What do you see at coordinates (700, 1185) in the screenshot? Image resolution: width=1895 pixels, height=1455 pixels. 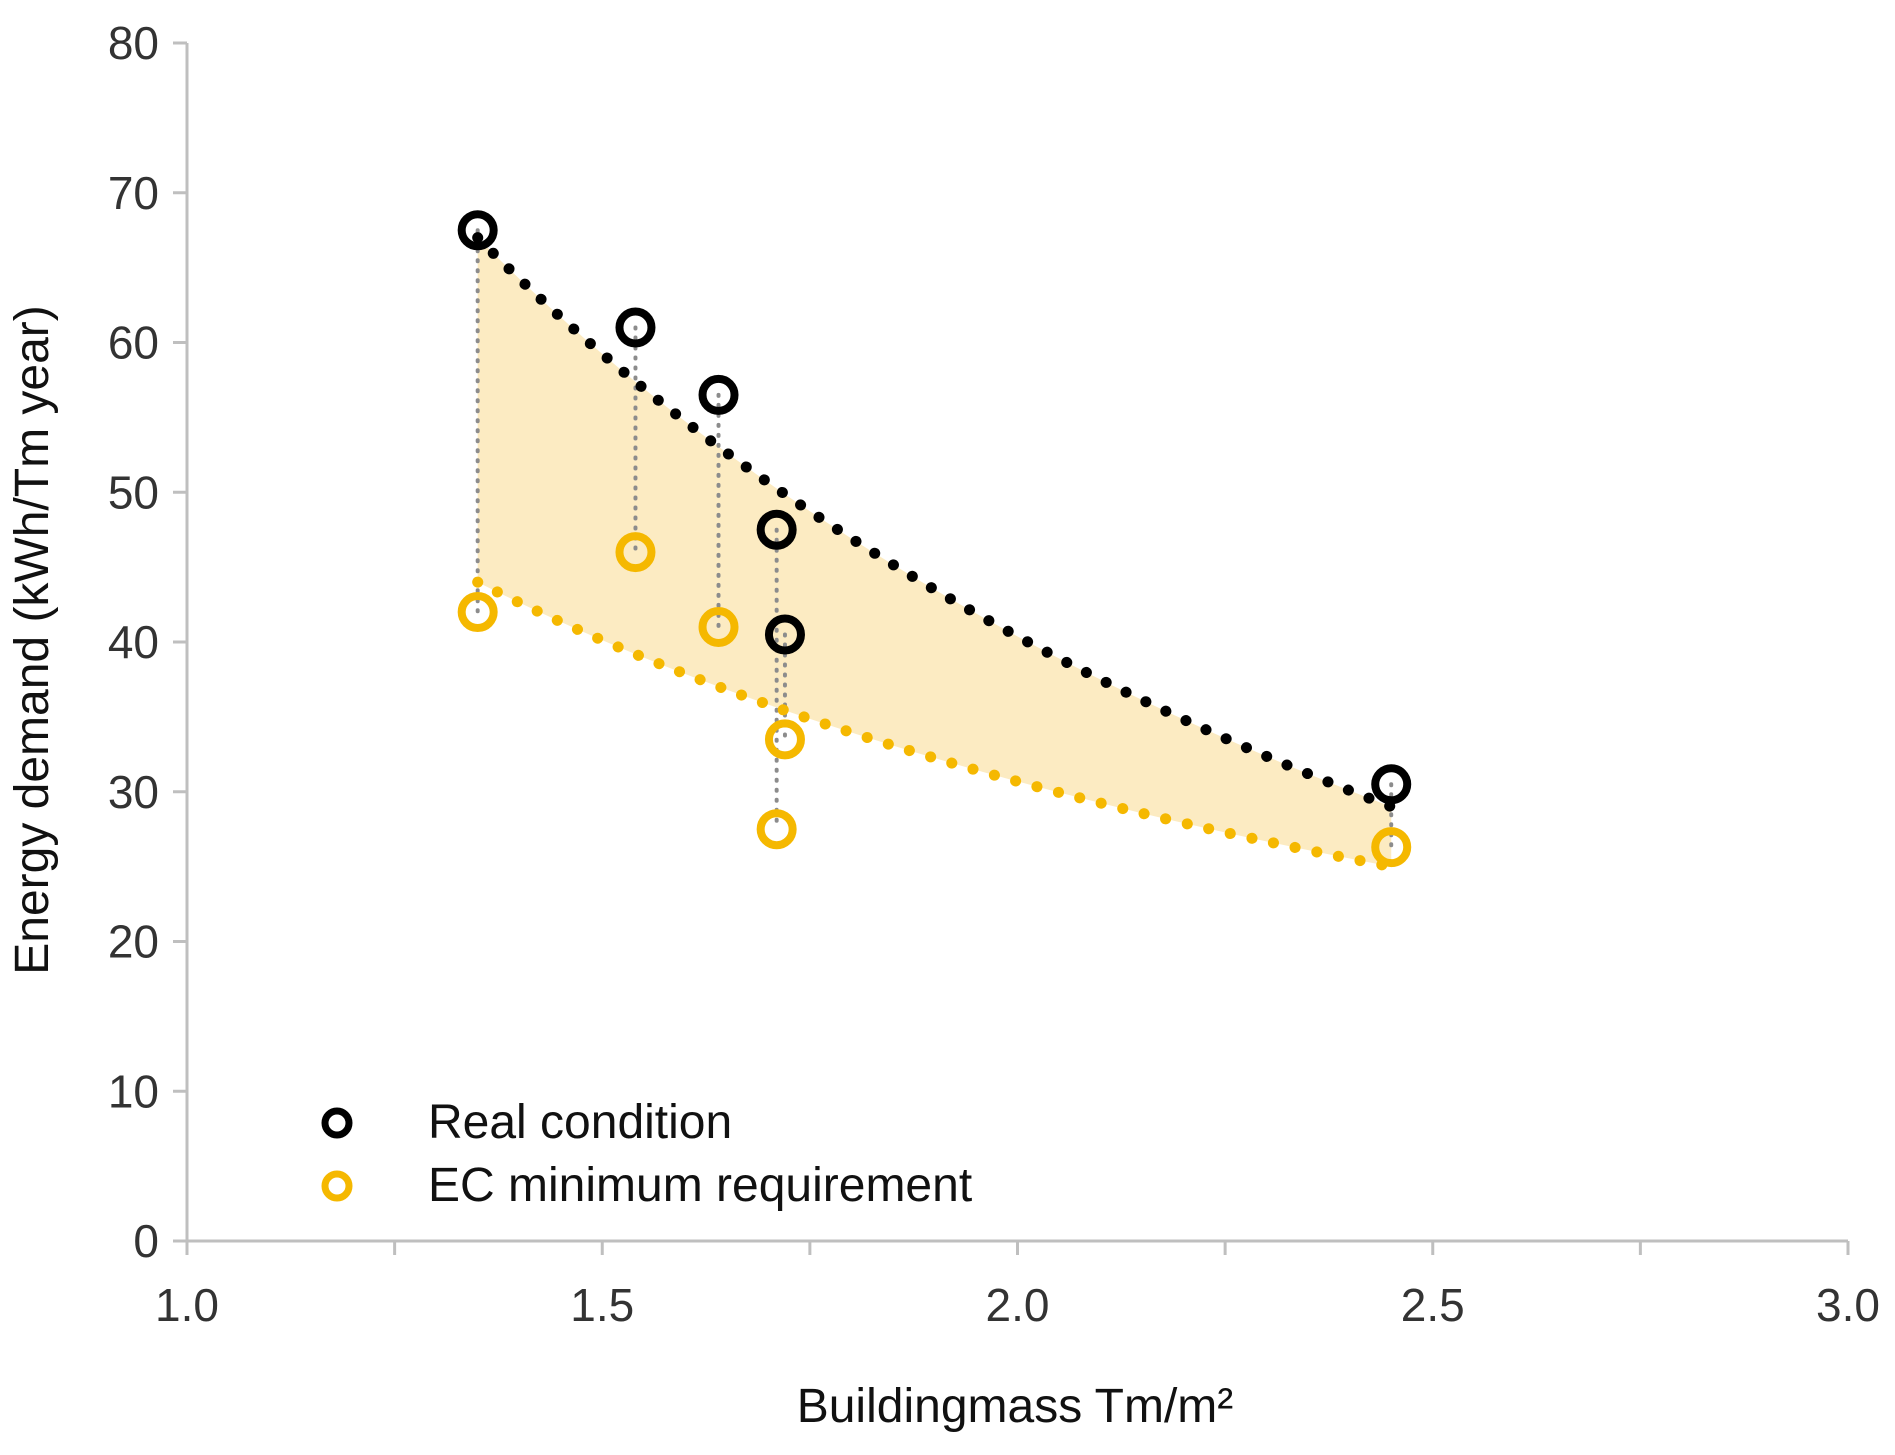 I see `legend-label-ec-minimum-requirement: EC minimum requirement` at bounding box center [700, 1185].